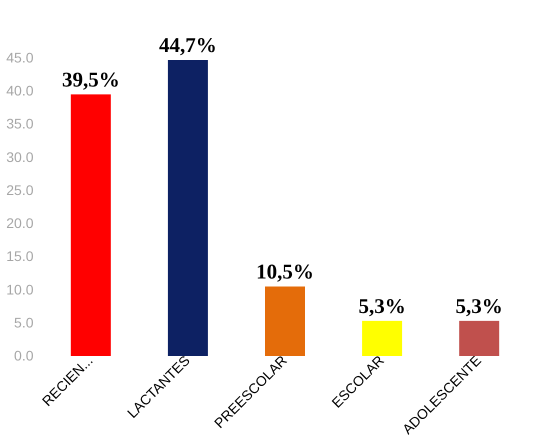  What do you see at coordinates (20, 256) in the screenshot?
I see `y-tick-label: 15.0` at bounding box center [20, 256].